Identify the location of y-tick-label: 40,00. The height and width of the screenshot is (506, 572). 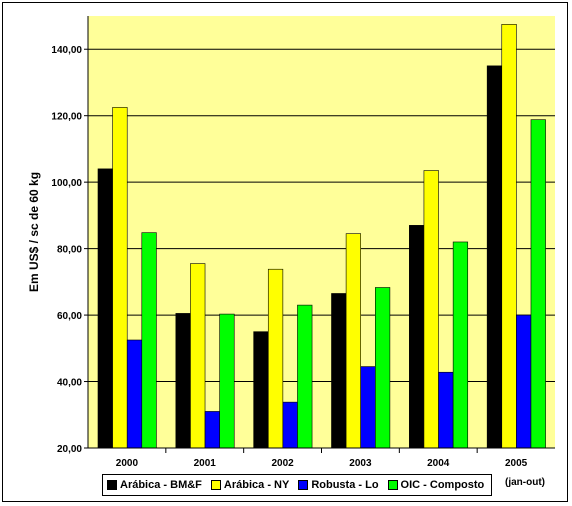
(69, 383).